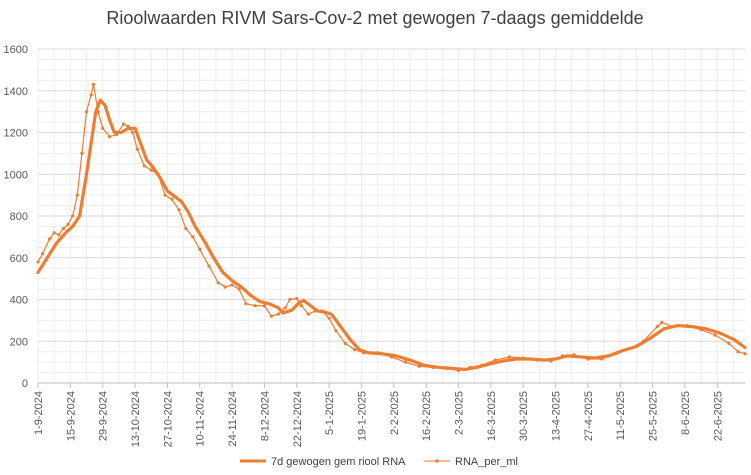 This screenshot has height=475, width=751. What do you see at coordinates (460, 413) in the screenshot?
I see `x-tick-label: 2-3-2025` at bounding box center [460, 413].